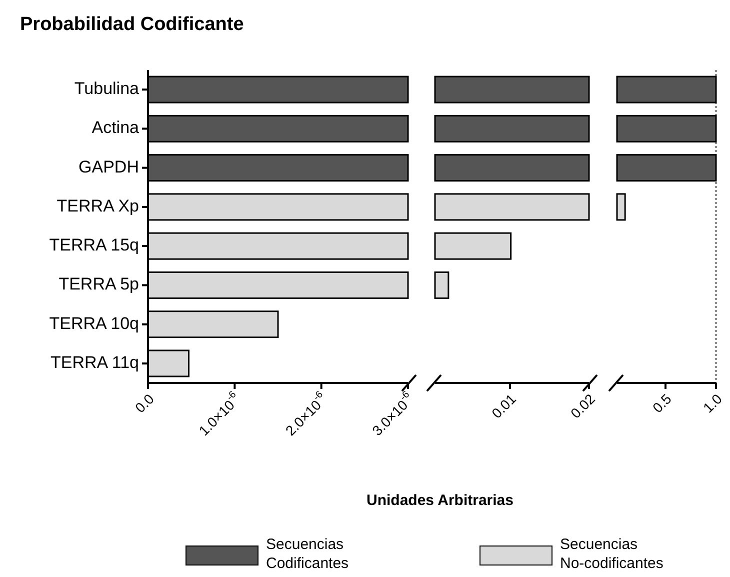 The width and height of the screenshot is (730, 577). I want to click on y-tick-label: Actina, so click(116, 128).